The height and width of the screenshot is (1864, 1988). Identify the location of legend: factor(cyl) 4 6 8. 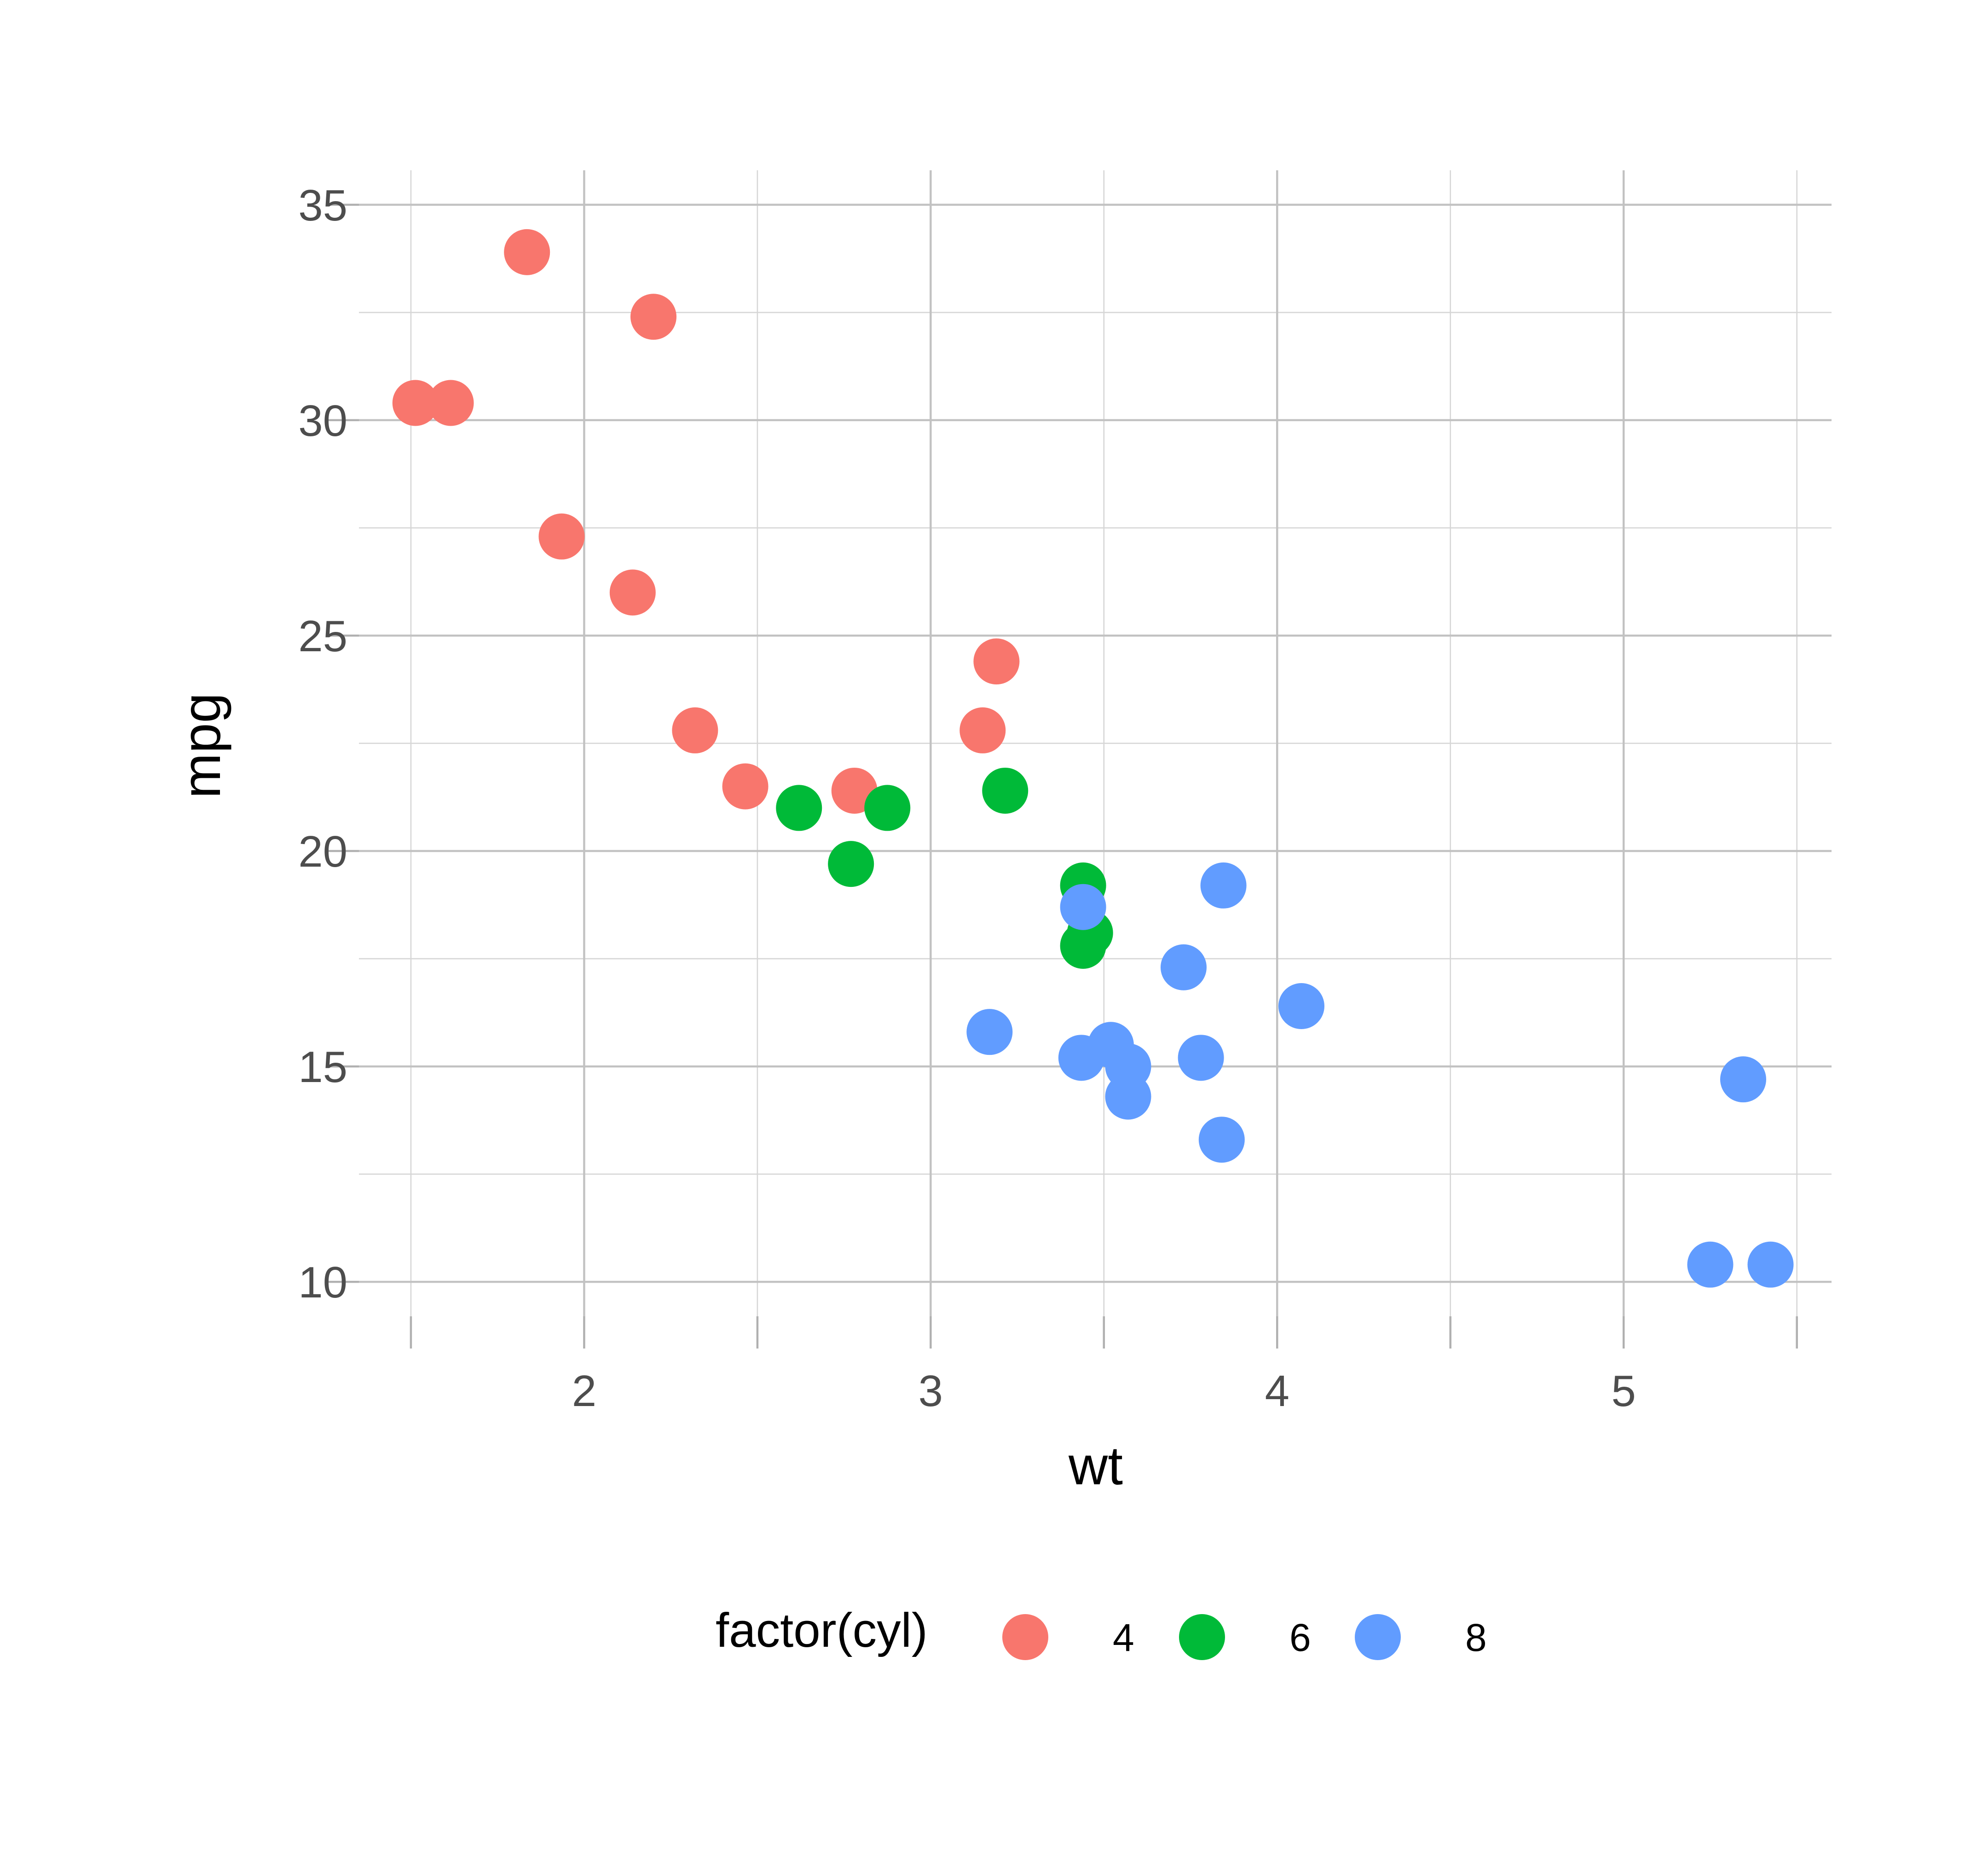
(1101, 1632).